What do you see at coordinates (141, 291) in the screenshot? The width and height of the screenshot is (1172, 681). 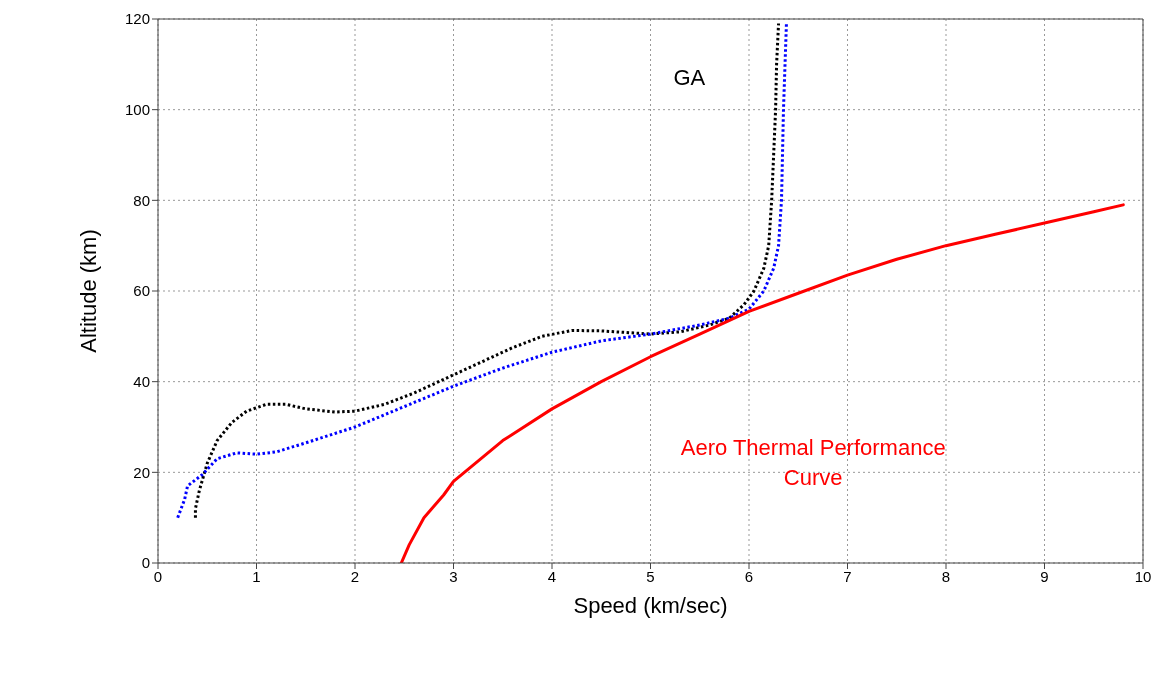 I see `y-tick-label: 60` at bounding box center [141, 291].